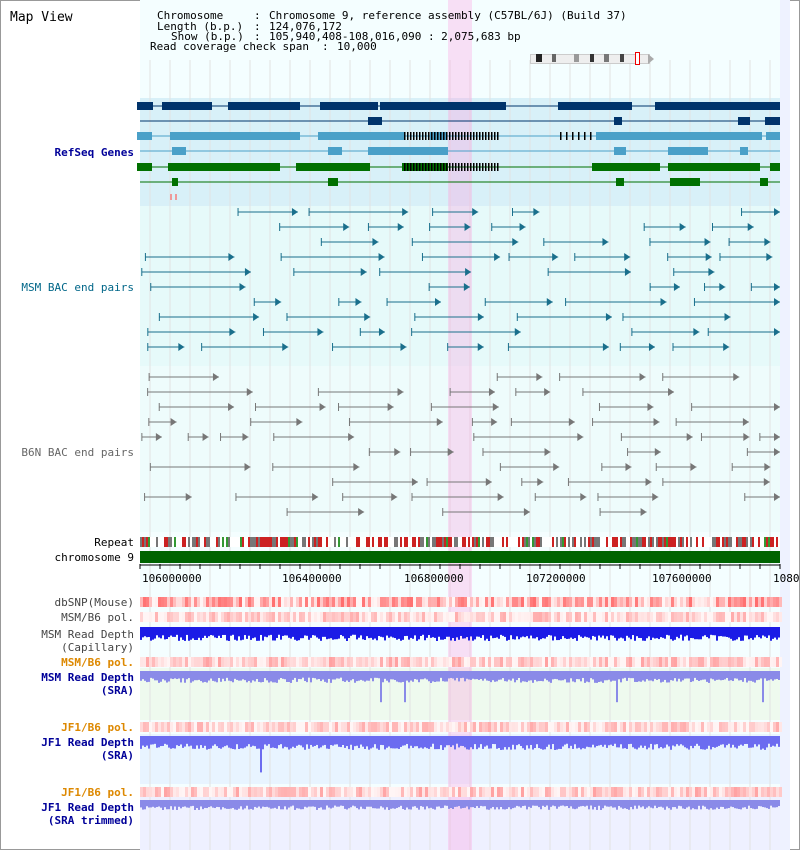 This screenshot has width=800, height=850. I want to click on msm-read-depth-sra-label: MSM Read Depth, so click(87, 677).